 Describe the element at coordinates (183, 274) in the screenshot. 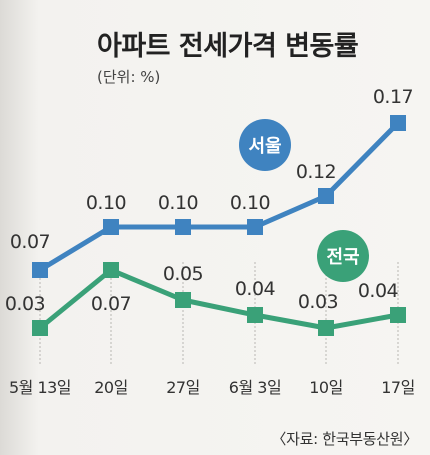

I see `data-label: 0.05` at that location.